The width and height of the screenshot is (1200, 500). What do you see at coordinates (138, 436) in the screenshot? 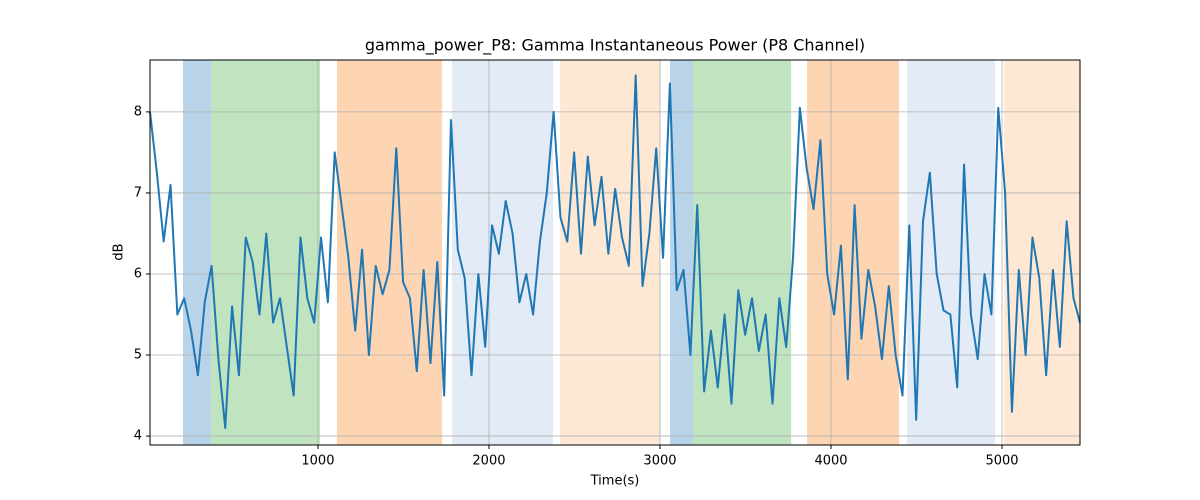
I see `y-tick-label: 4` at bounding box center [138, 436].